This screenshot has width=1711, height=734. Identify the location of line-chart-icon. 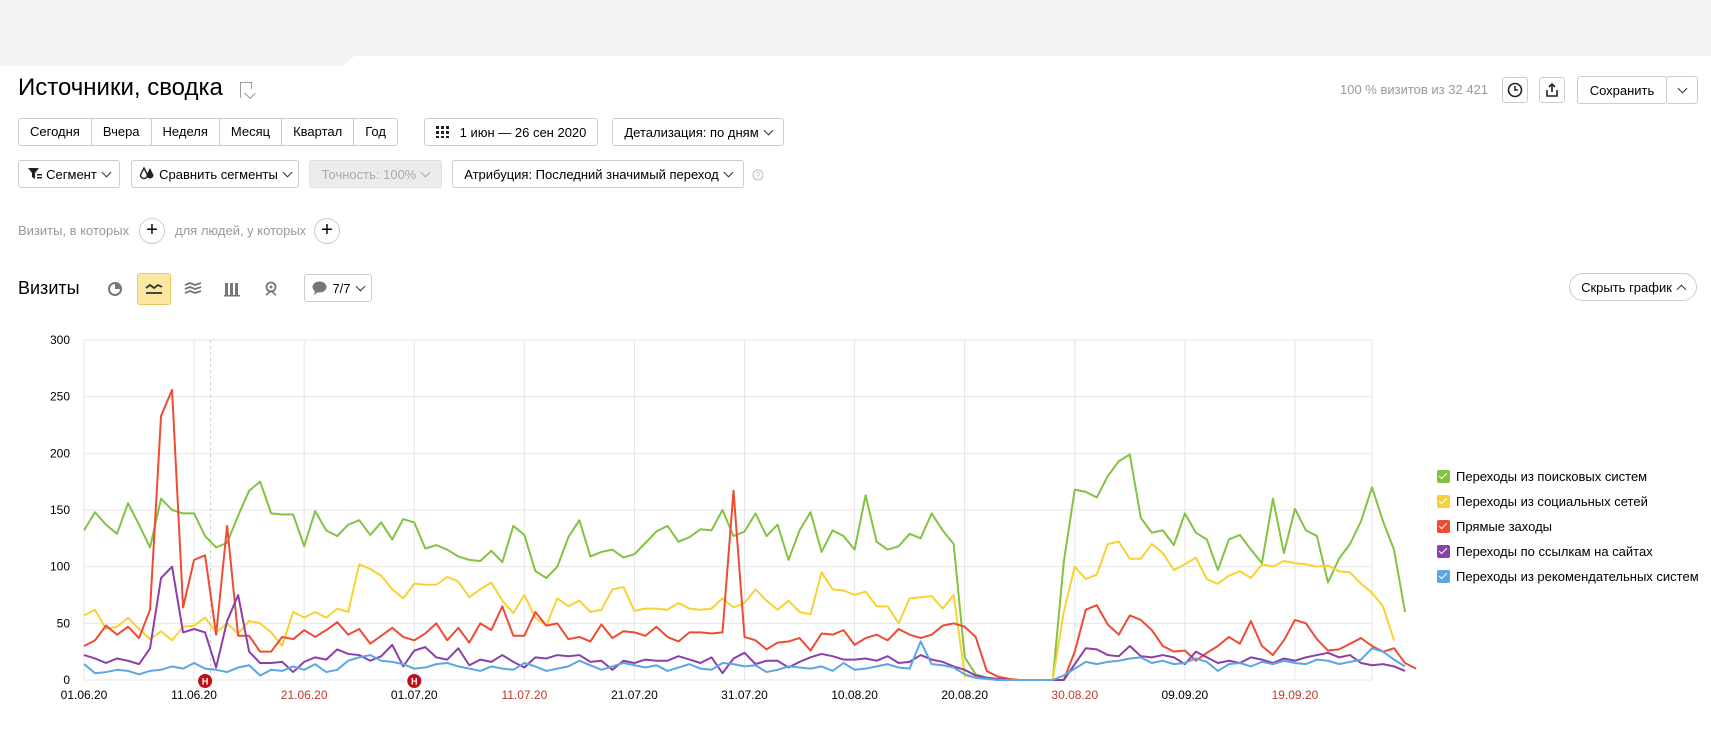
(154, 288).